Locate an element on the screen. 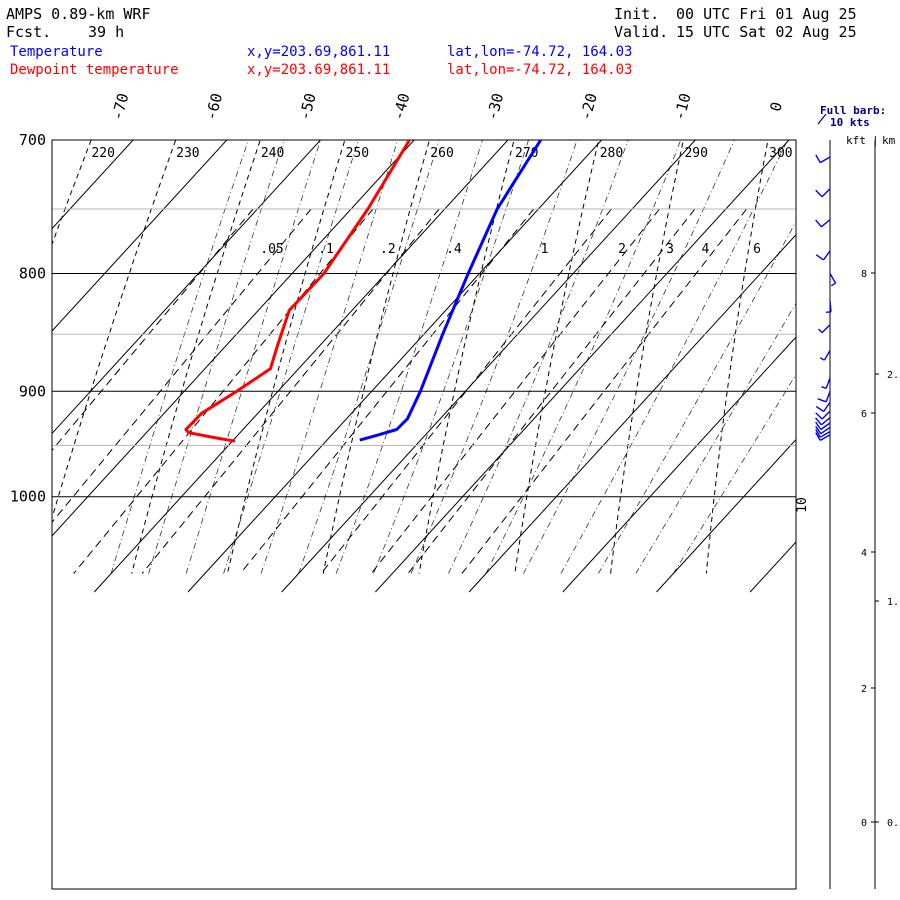 This screenshot has width=900, height=900. forecast-label: Fcst. is located at coordinates (29, 32).